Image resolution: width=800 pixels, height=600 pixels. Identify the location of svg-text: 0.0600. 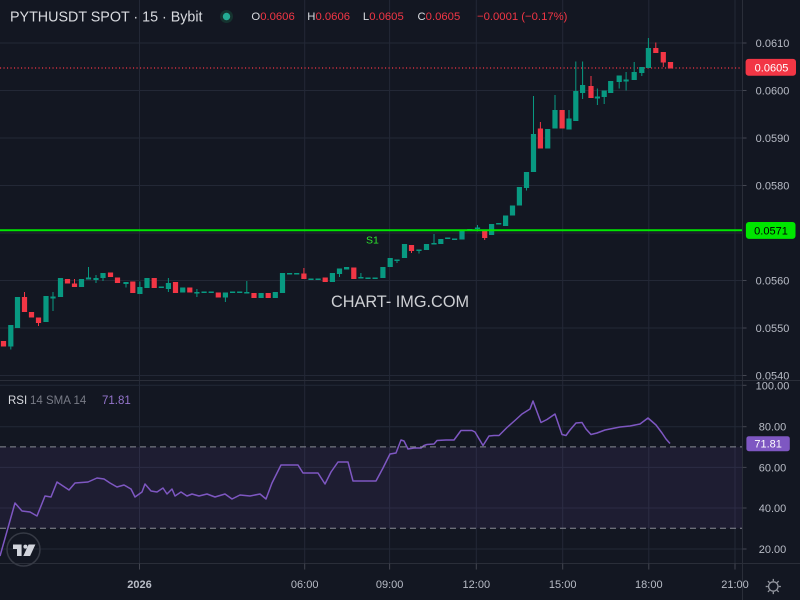
(773, 92).